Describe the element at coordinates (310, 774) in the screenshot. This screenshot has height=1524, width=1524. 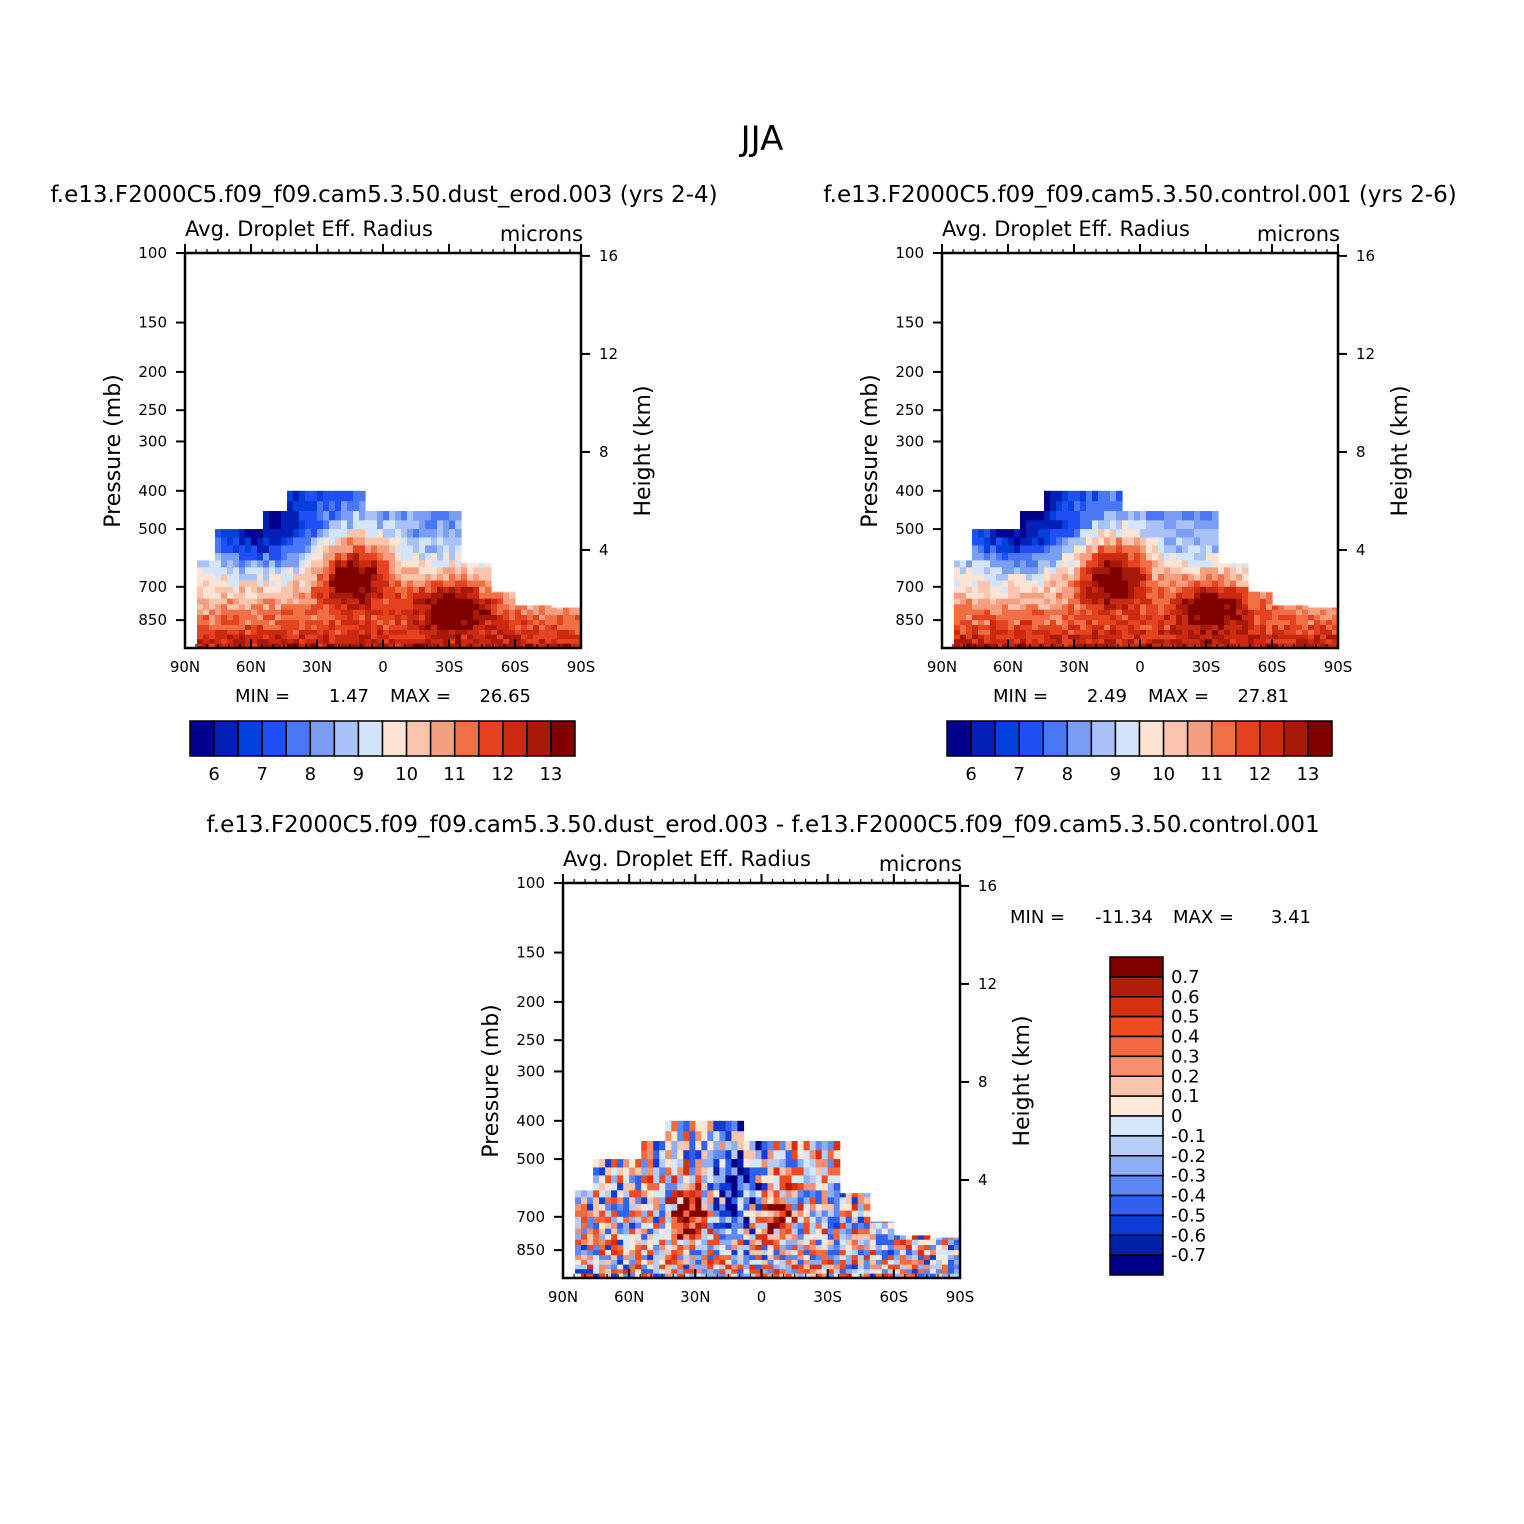
I see `colorbar-label: 8` at that location.